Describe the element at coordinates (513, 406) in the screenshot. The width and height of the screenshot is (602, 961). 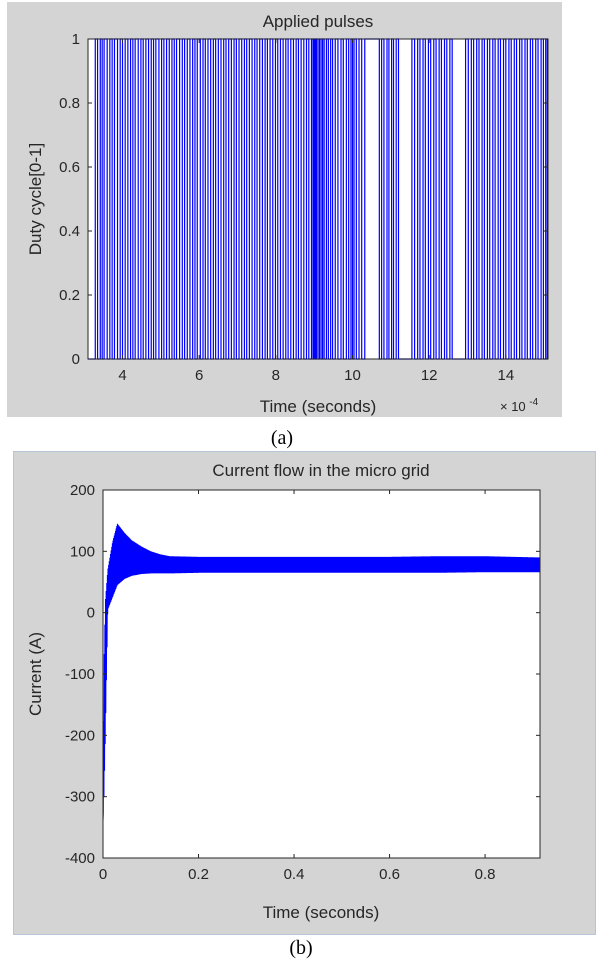
I see `chart-a-x-multiplier-base: × 10` at that location.